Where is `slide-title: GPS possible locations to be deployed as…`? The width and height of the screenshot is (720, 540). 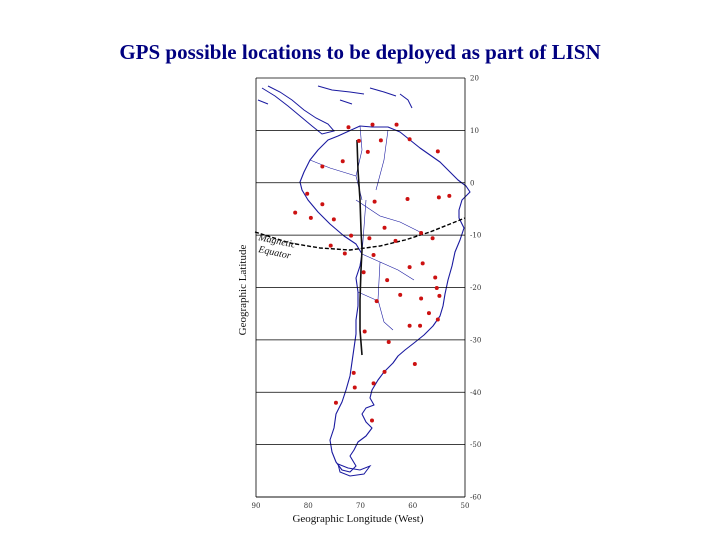
slide-title: GPS possible locations to be deployed as… is located at coordinates (360, 52).